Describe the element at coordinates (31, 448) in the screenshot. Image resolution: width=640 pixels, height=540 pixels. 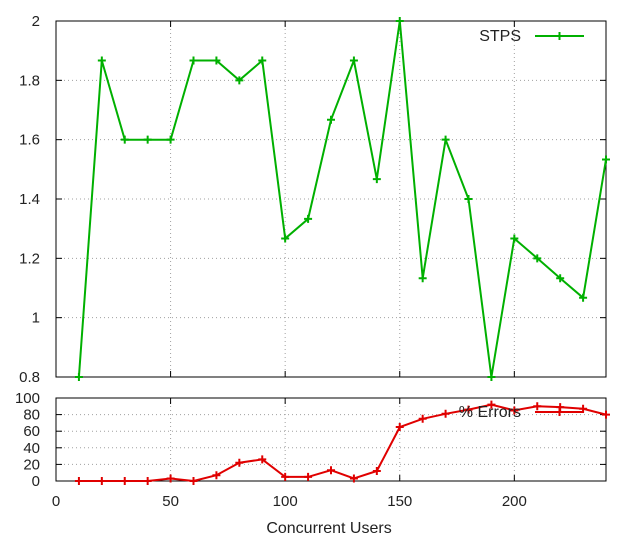
I see `y-tick-label: 40` at that location.